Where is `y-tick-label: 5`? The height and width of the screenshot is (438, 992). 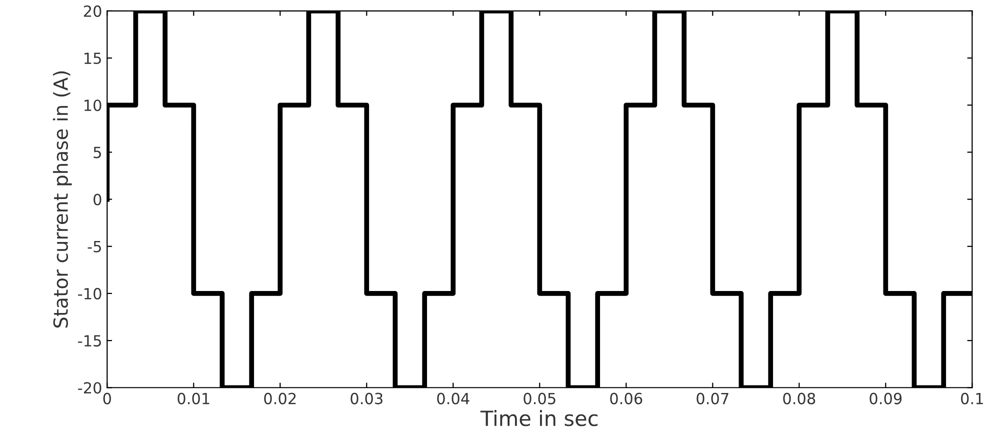 y-tick-label: 5 is located at coordinates (97, 152).